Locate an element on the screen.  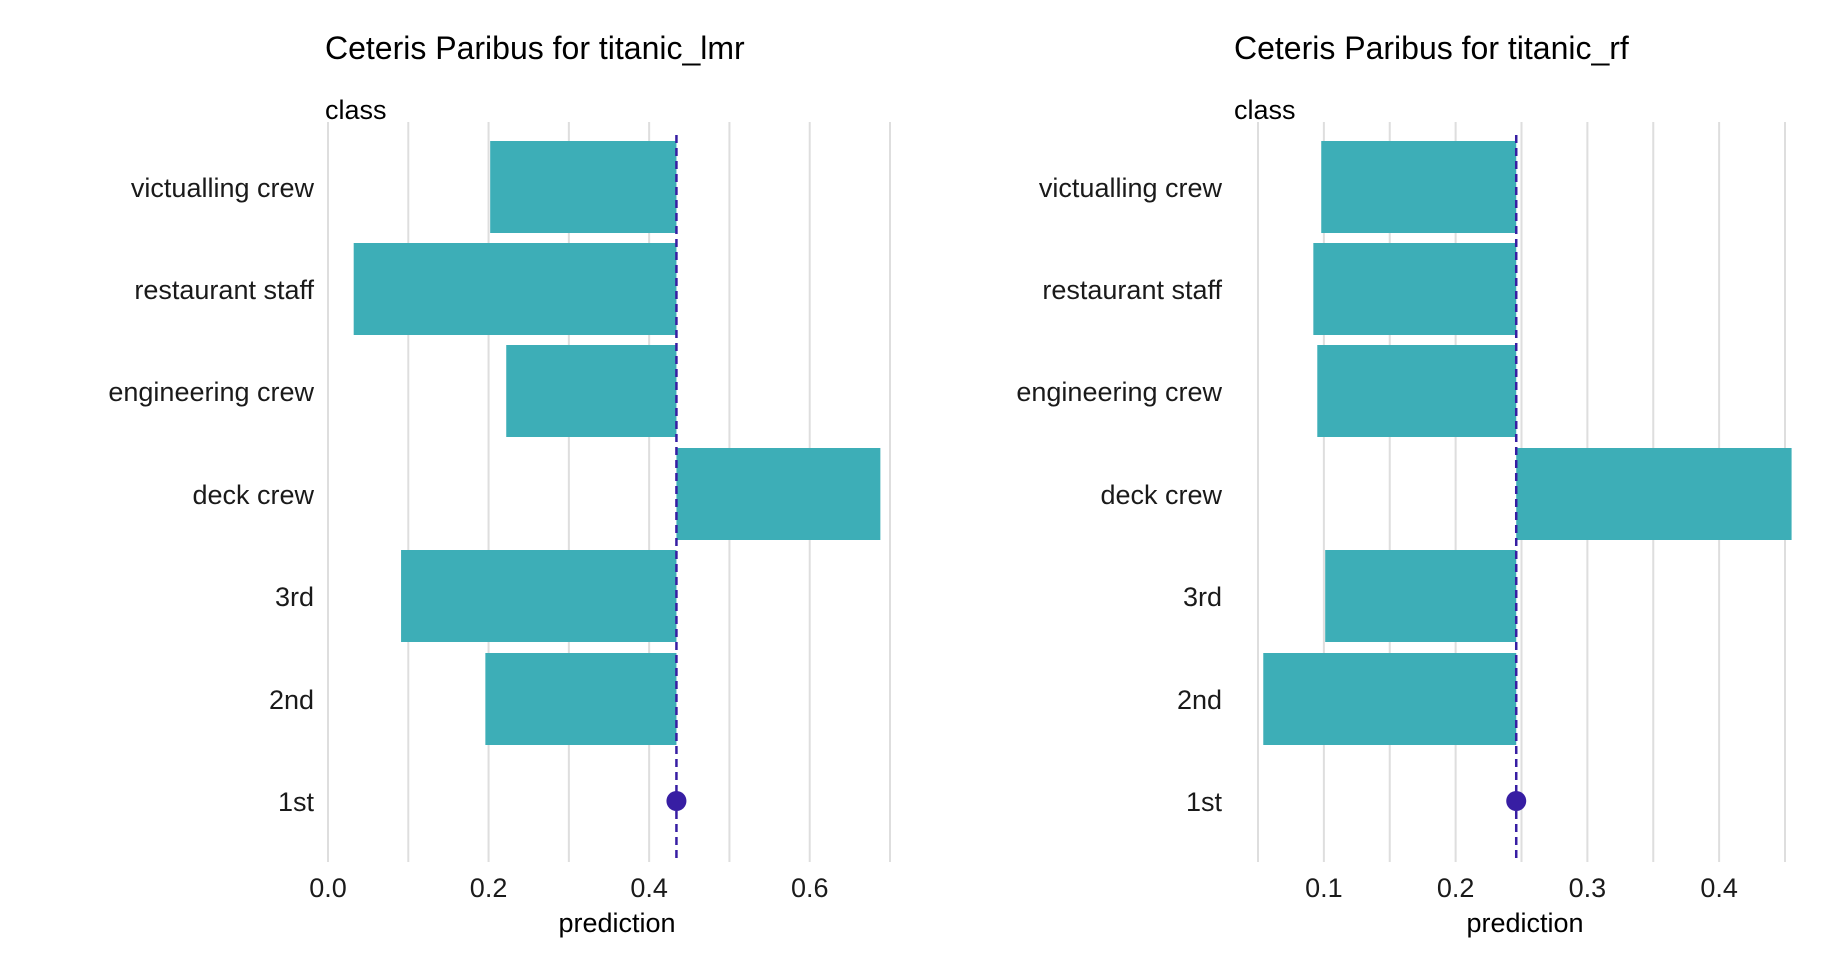
x-tick-label: 0.3 is located at coordinates (1588, 888).